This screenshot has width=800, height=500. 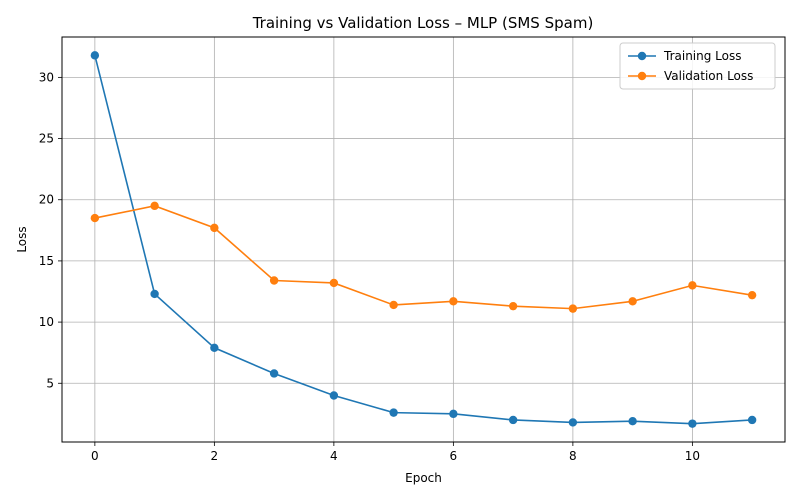 I want to click on legend-validation-loss-marker, so click(x=642, y=76).